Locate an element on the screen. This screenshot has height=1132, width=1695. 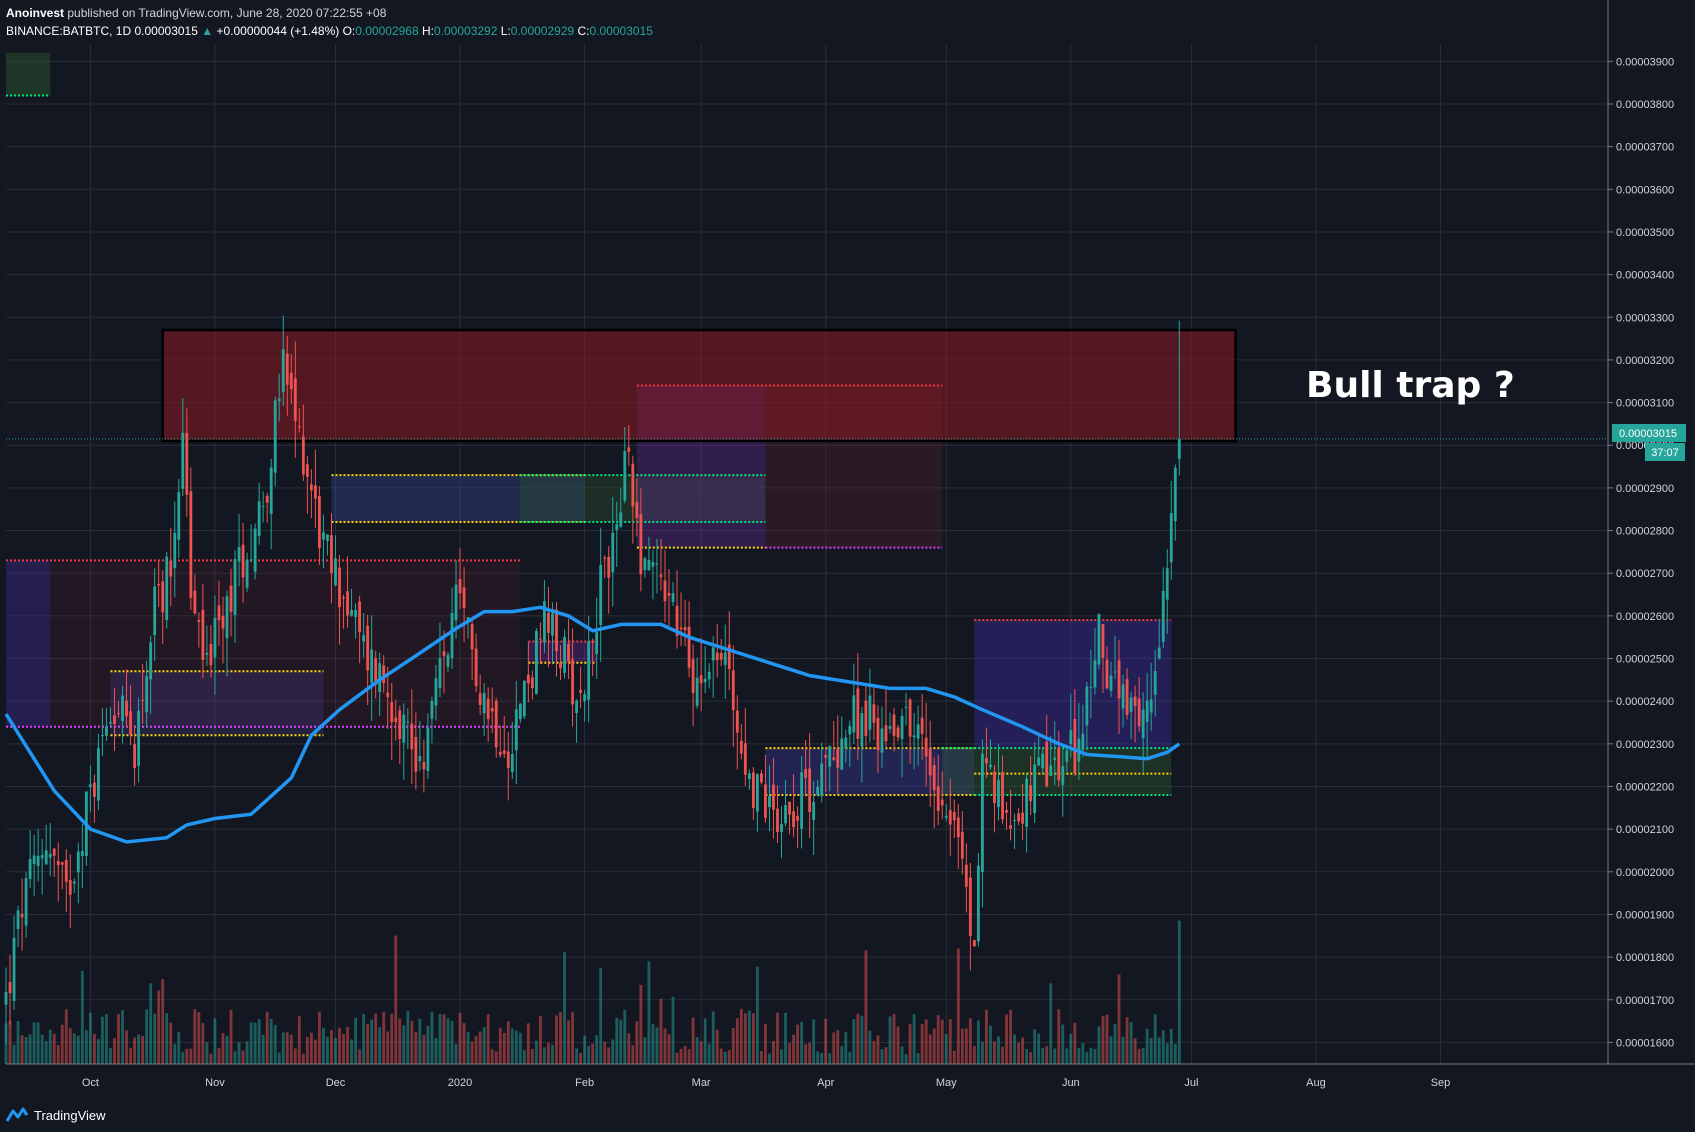
footer-brand: TradingView is located at coordinates (56, 1115).